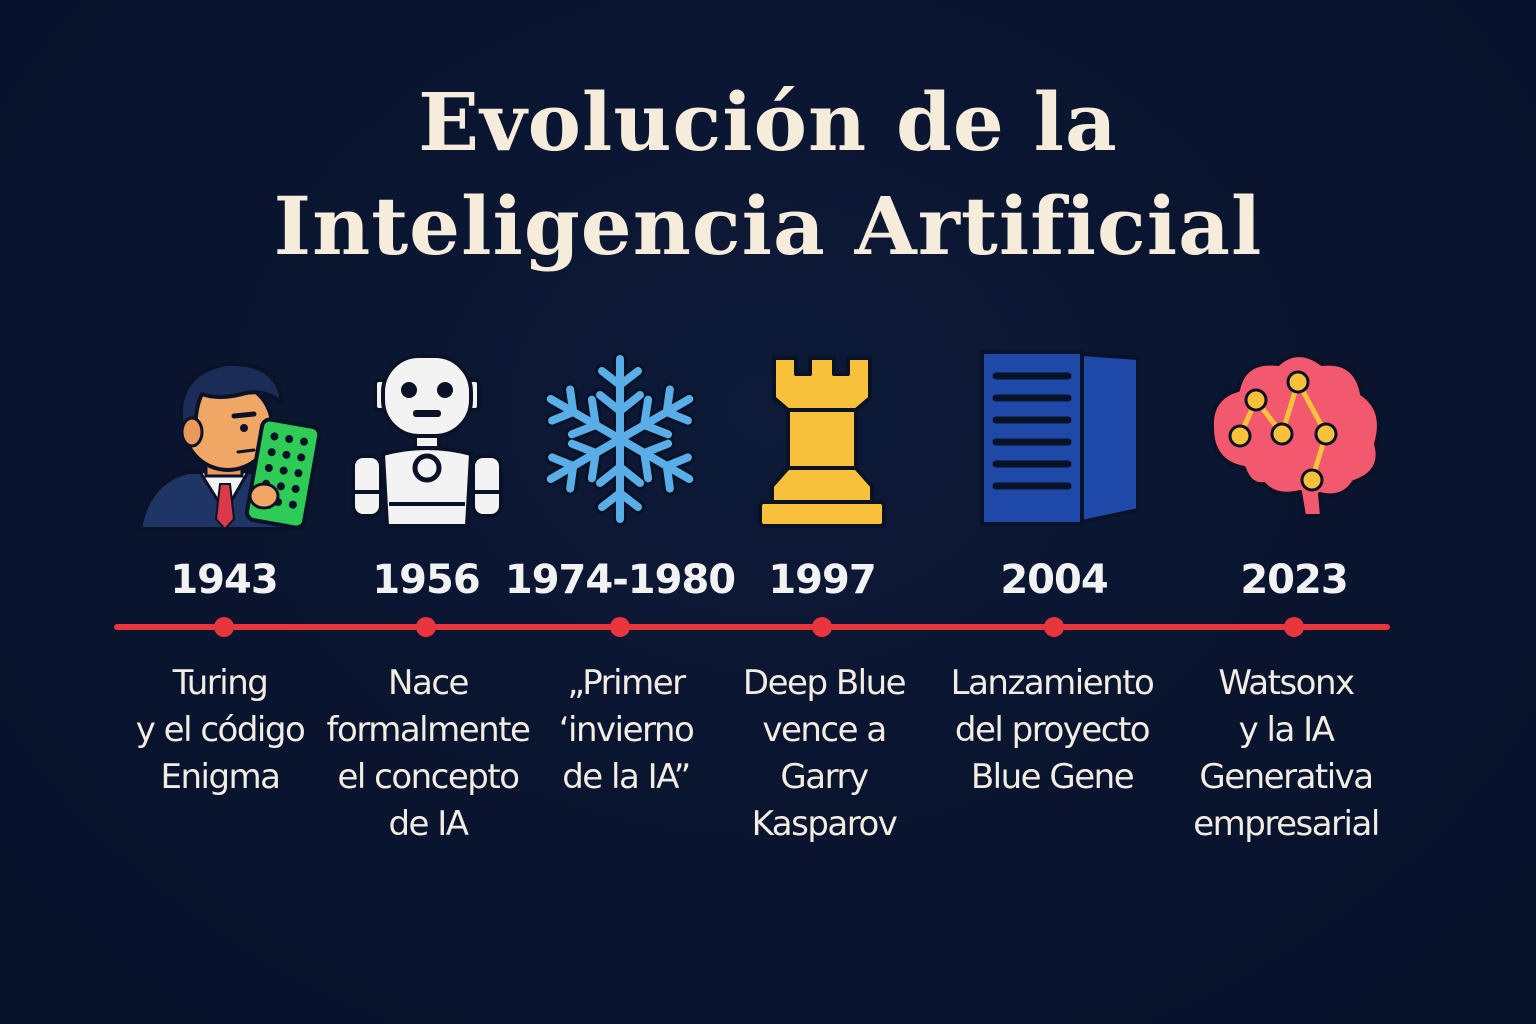  I want to click on event-description-2004: Lanzamiento del proyecto Blue Gene, so click(1052, 730).